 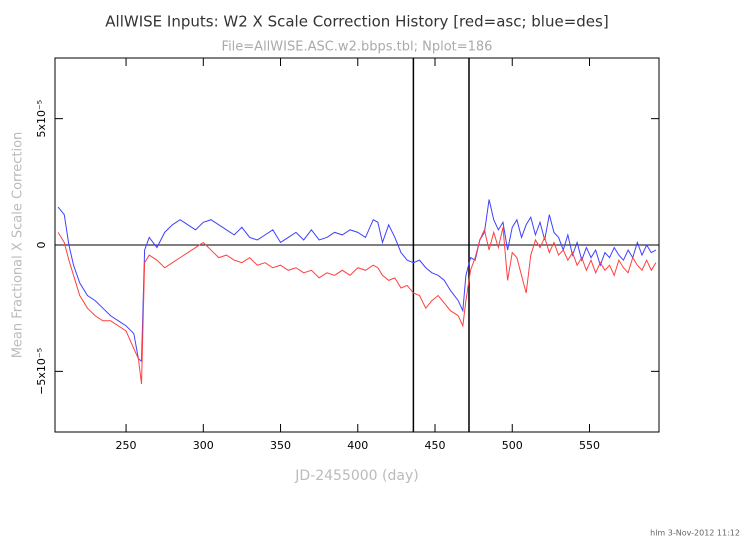 I want to click on x-tick-label: 300, so click(x=203, y=445).